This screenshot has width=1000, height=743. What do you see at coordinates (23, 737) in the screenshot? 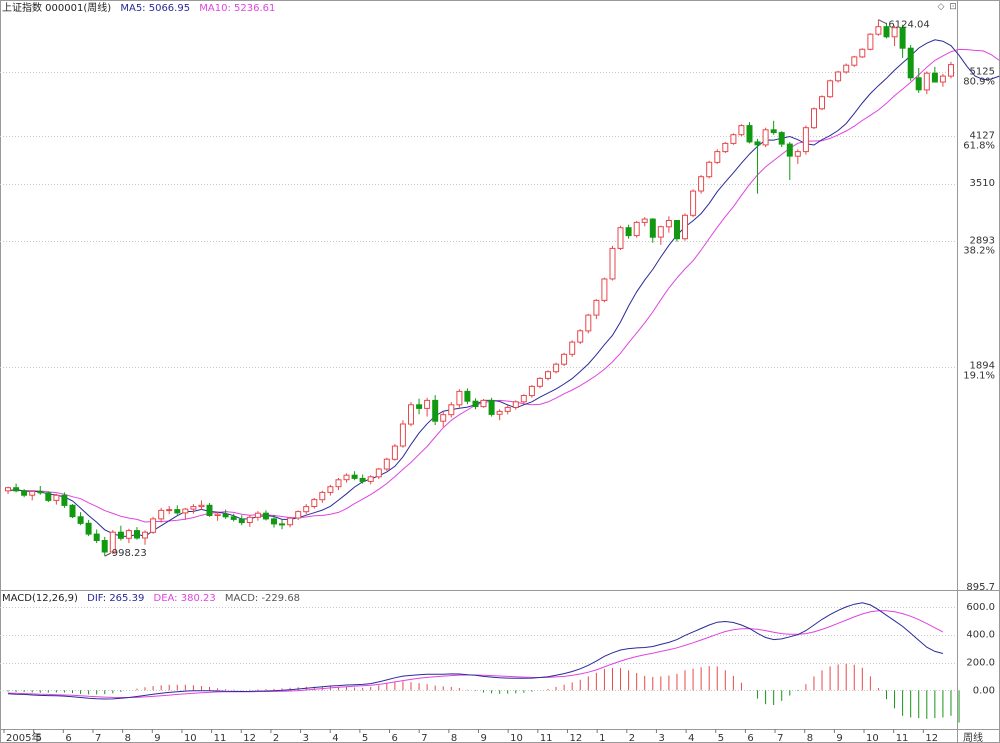
I see `time-tick-label: 2005年` at bounding box center [23, 737].